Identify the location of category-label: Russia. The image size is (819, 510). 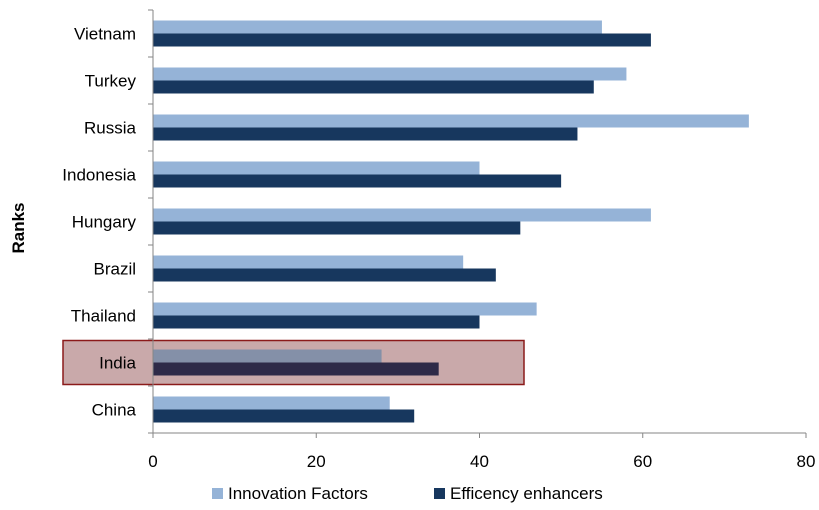
(110, 128).